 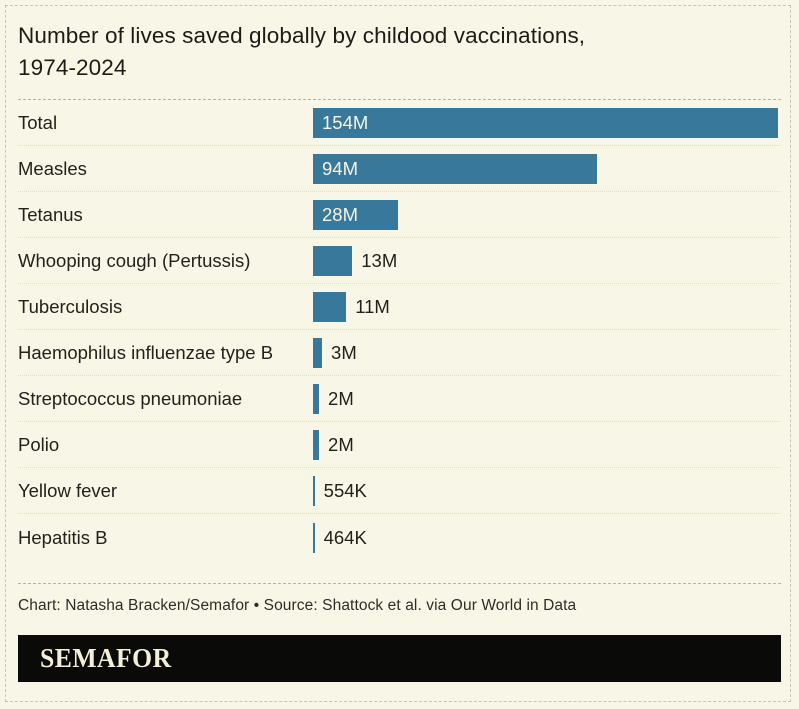 I want to click on value-label-outside: 464K, so click(x=345, y=537).